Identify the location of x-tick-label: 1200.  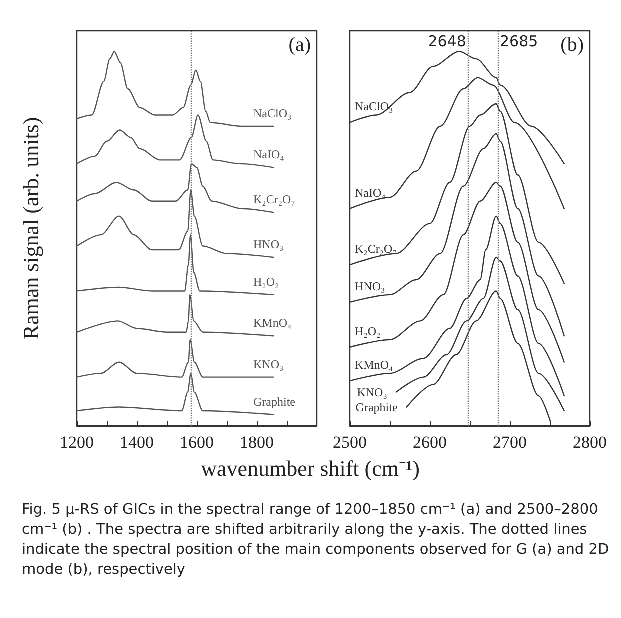
(77, 442).